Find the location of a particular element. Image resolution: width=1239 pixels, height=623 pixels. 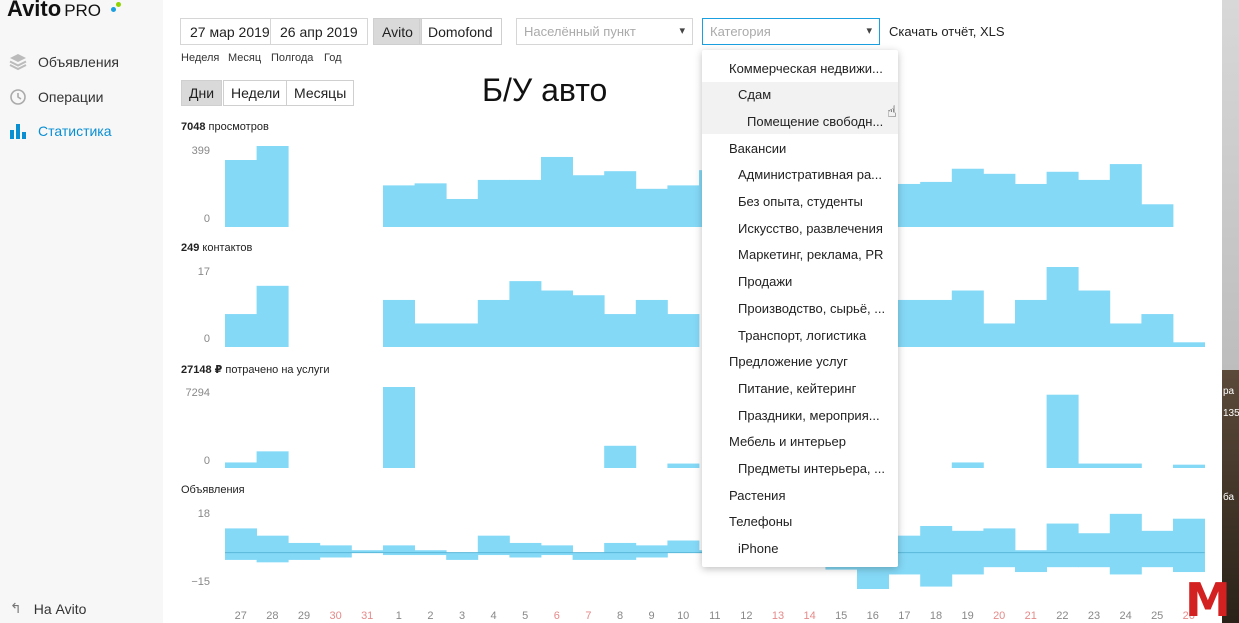

x-tick-label: 4 is located at coordinates (494, 616).